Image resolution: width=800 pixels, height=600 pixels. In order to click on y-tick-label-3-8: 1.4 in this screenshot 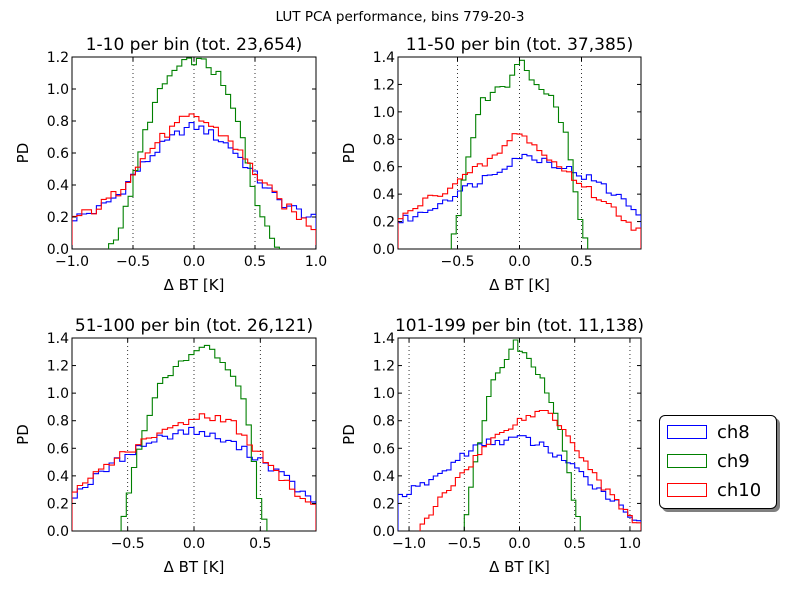, I will do `click(58, 339)`.